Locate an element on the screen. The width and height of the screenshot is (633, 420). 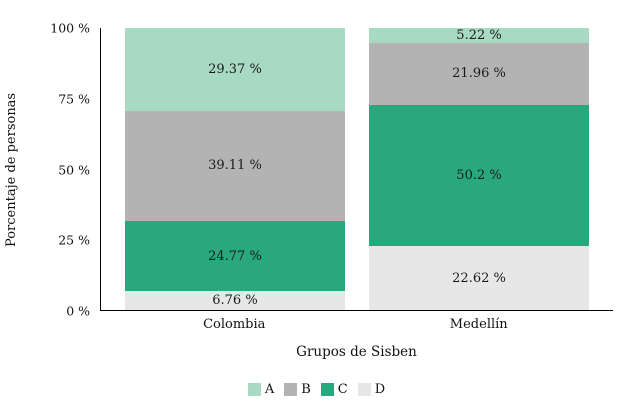
legend-label: C is located at coordinates (342, 389).